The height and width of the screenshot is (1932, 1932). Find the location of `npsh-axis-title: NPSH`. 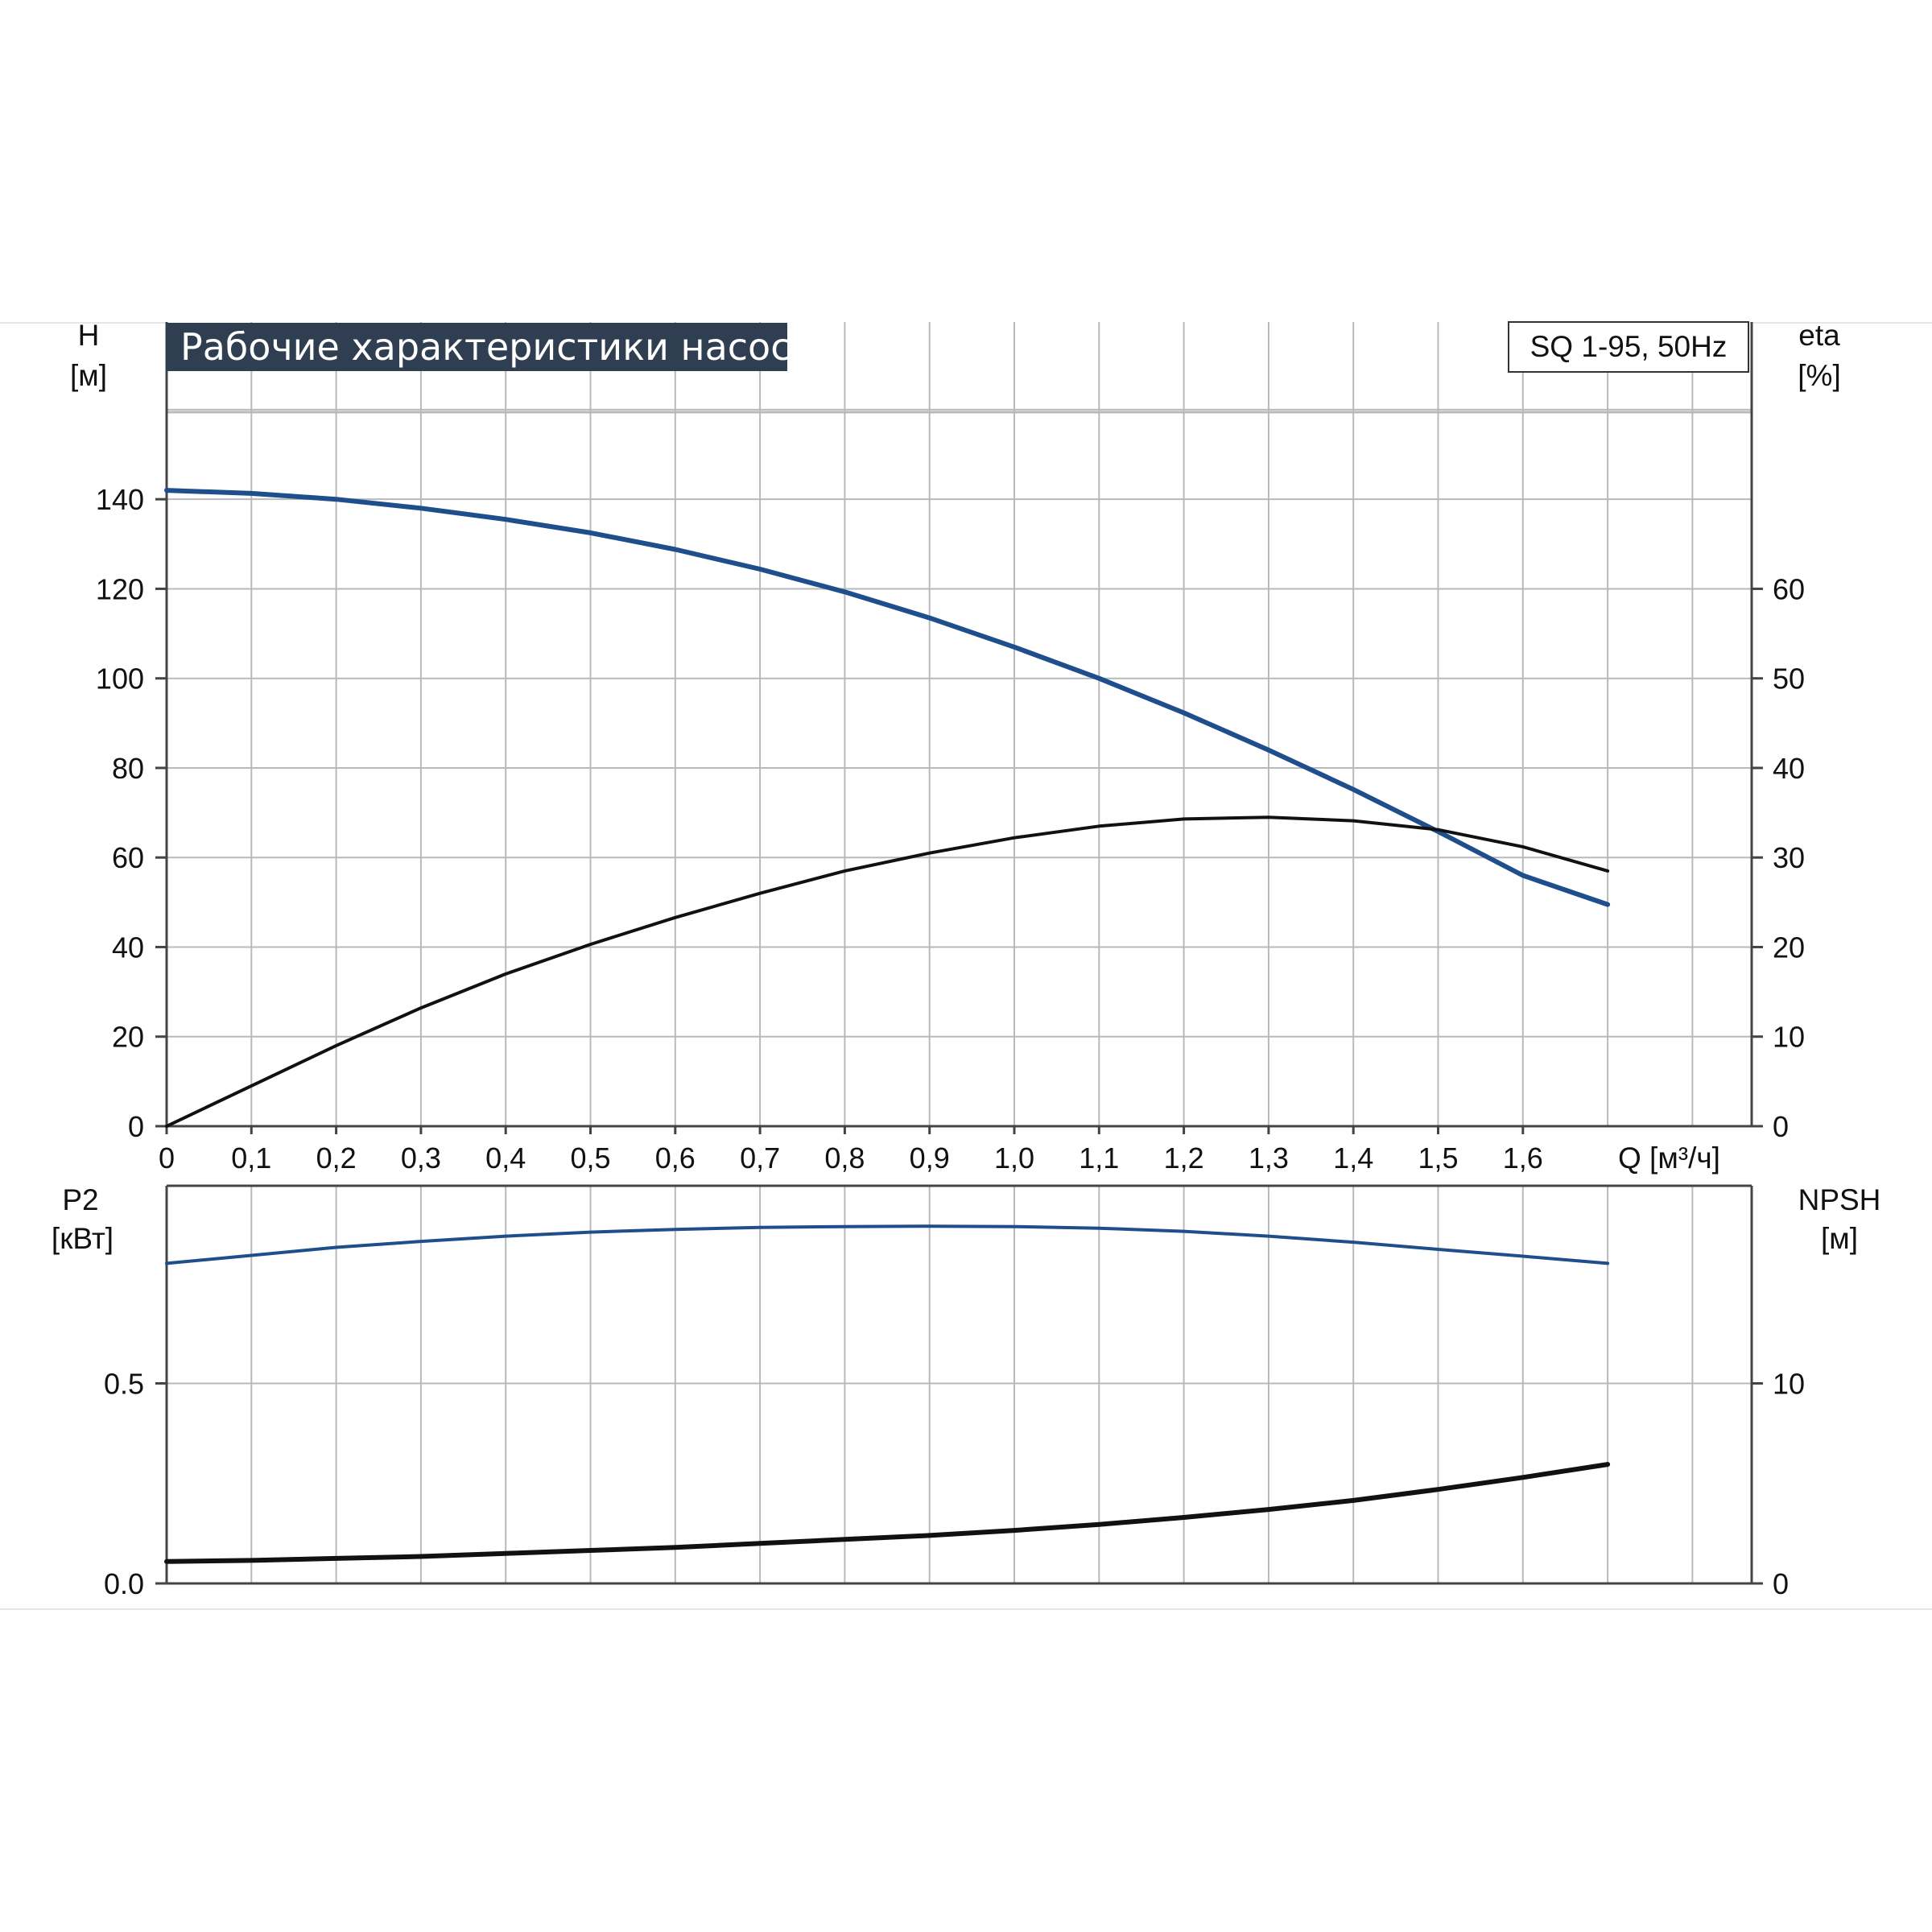

npsh-axis-title: NPSH is located at coordinates (1839, 1199).